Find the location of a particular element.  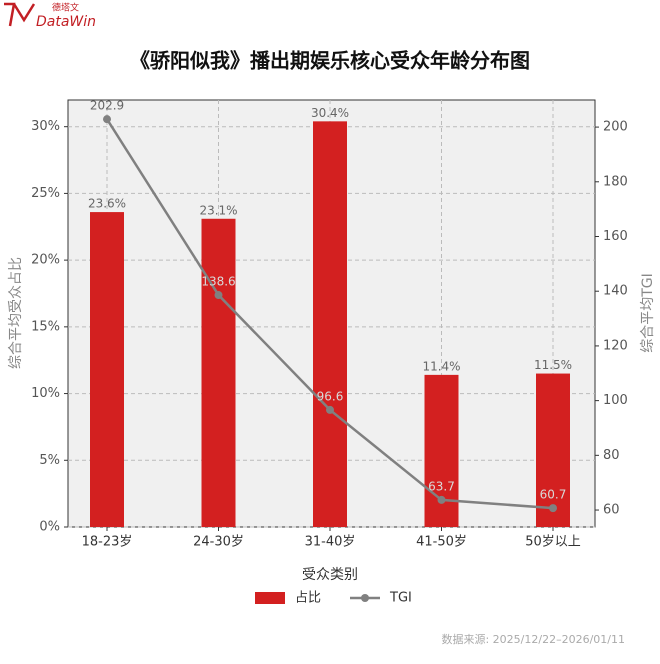

x-tick-label: 50岁以上 is located at coordinates (553, 542).